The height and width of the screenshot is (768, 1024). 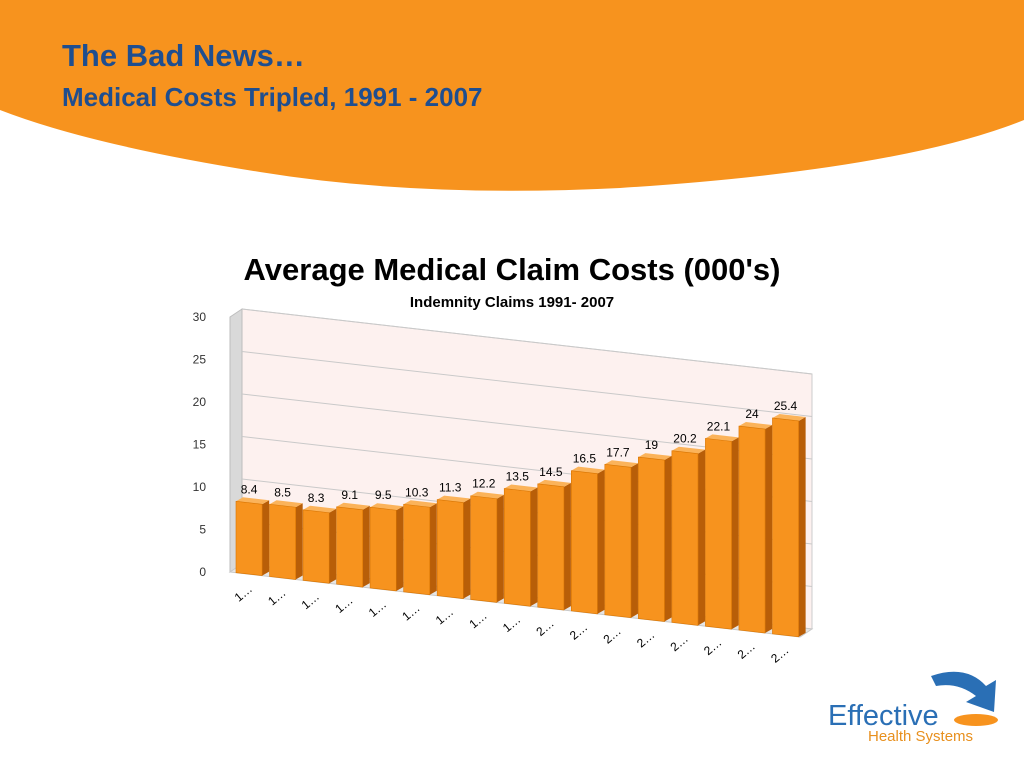 I want to click on y-tick-label: 5, so click(x=202, y=530).